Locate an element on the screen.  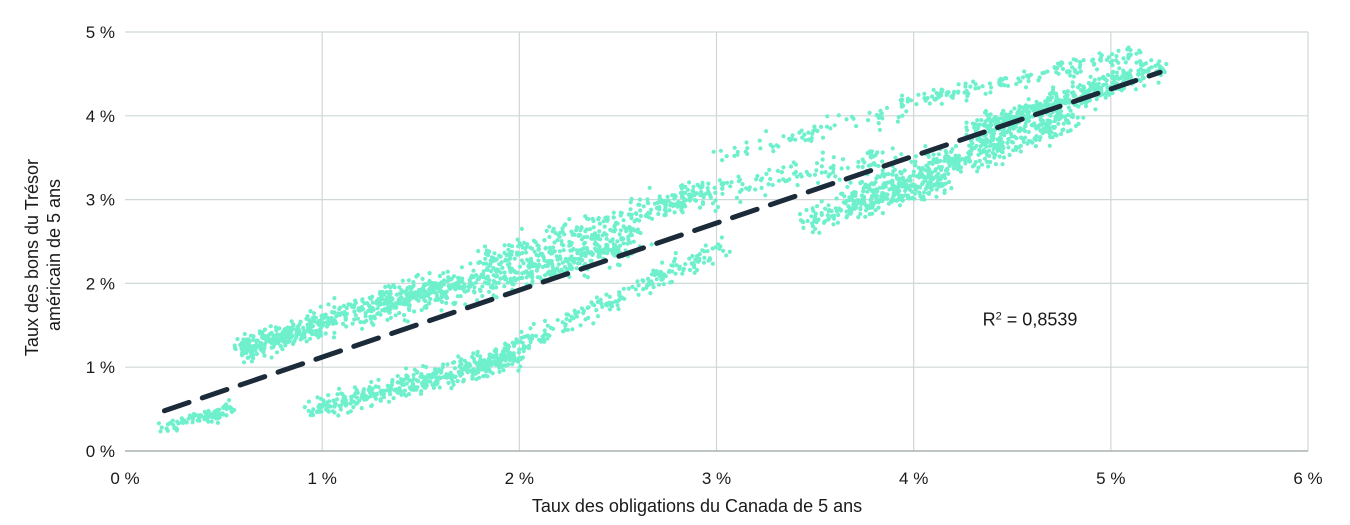
r-squared-value: = 0,8539 is located at coordinates (1040, 319).